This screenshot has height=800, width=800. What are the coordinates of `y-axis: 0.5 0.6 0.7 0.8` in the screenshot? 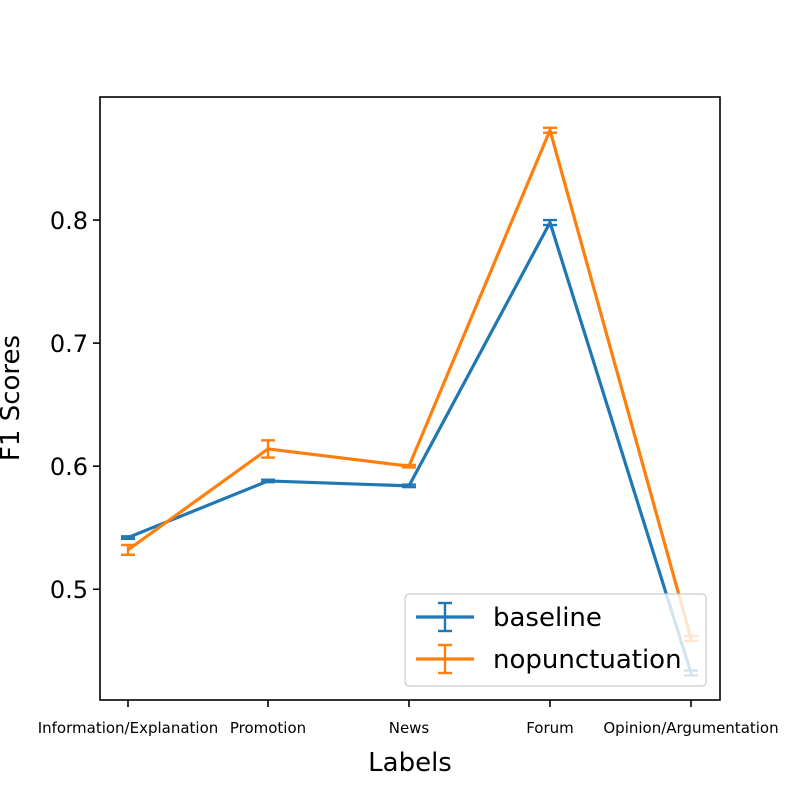 It's located at (75, 405).